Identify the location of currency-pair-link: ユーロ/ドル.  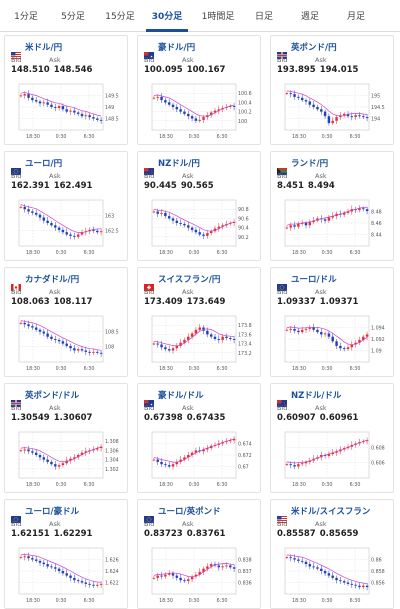
(314, 280).